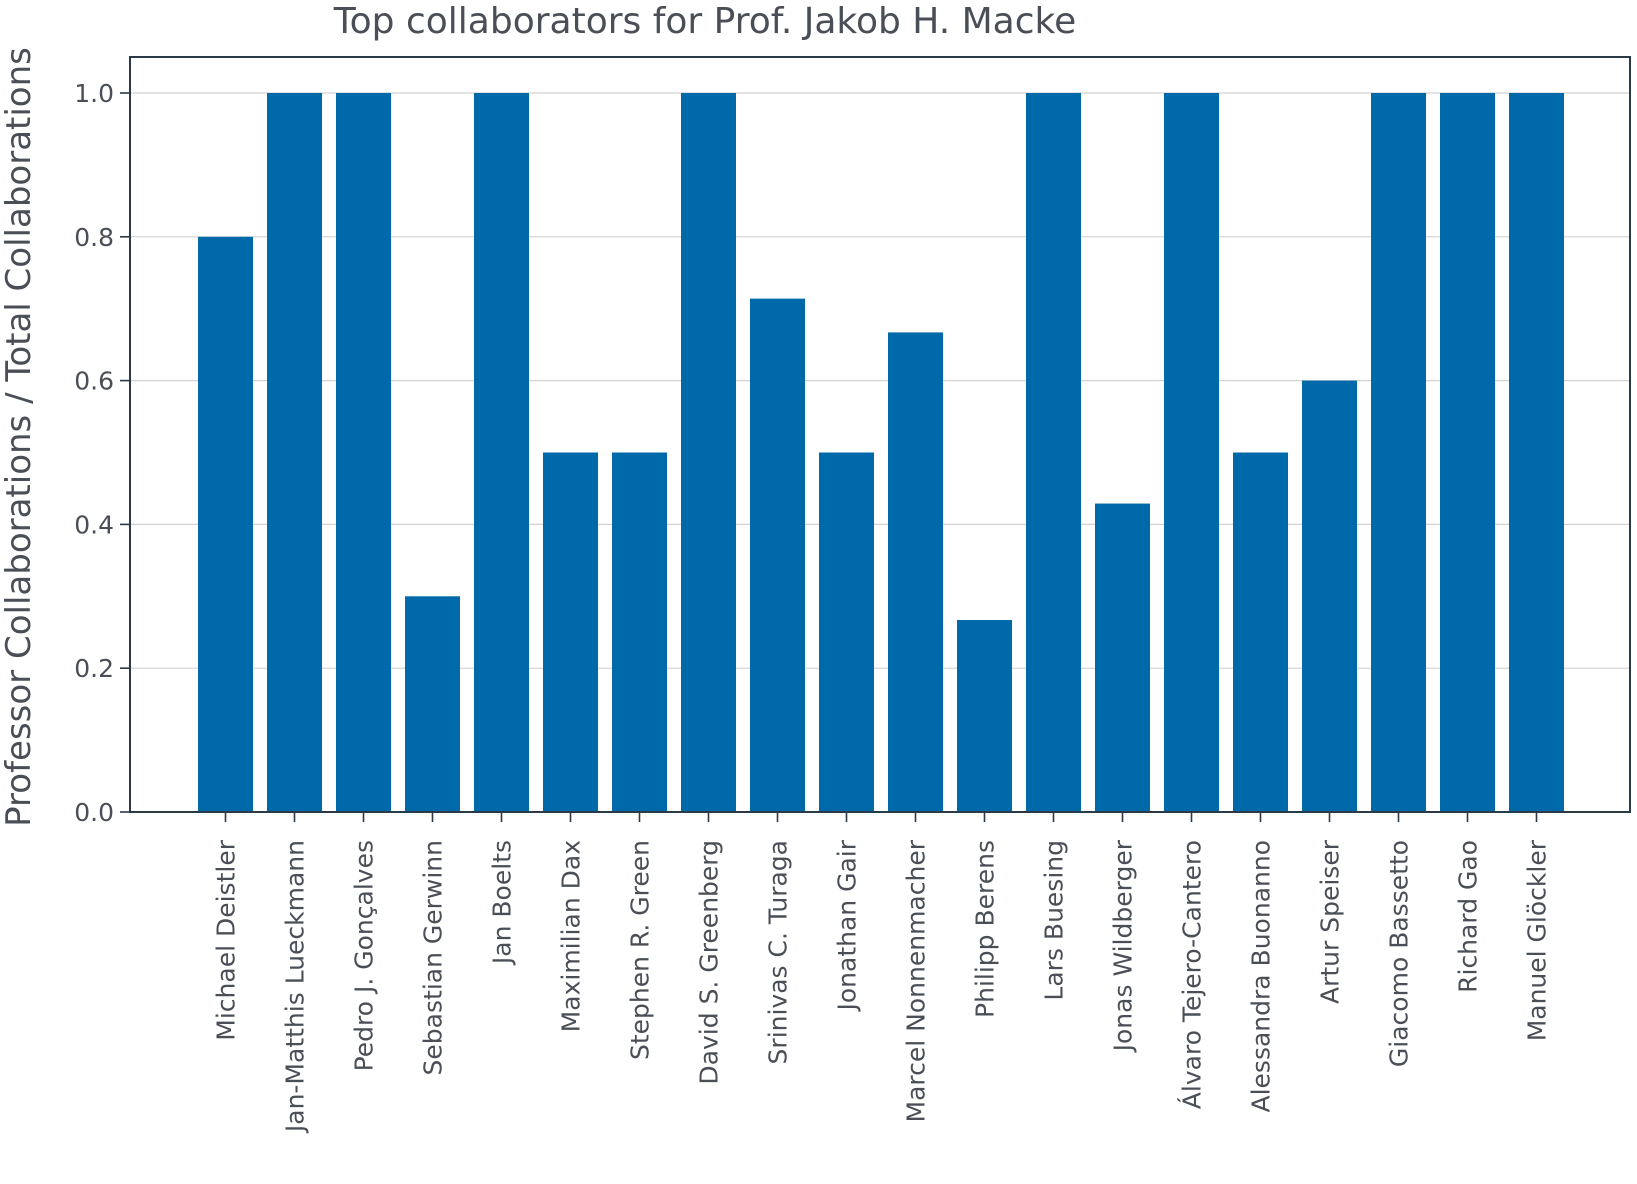 The width and height of the screenshot is (1637, 1184). Describe the element at coordinates (94, 812) in the screenshot. I see `y-tick-label: 0.0` at that location.